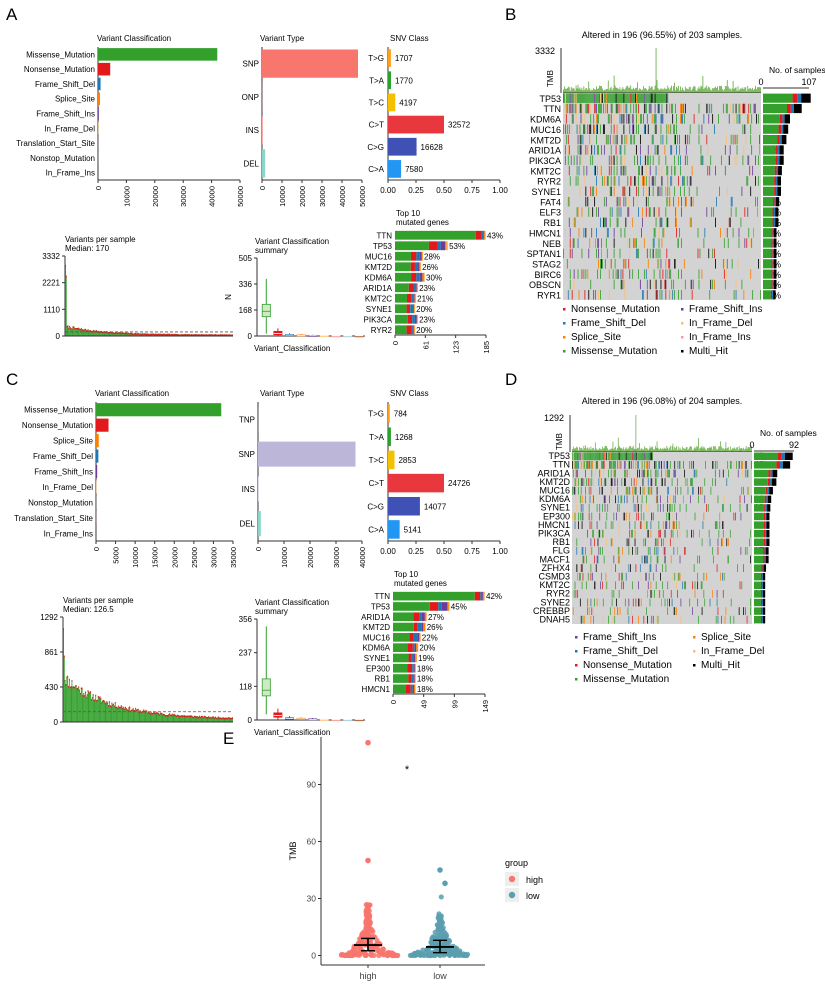  I want to click on y-tick-label: 356, so click(246, 619).